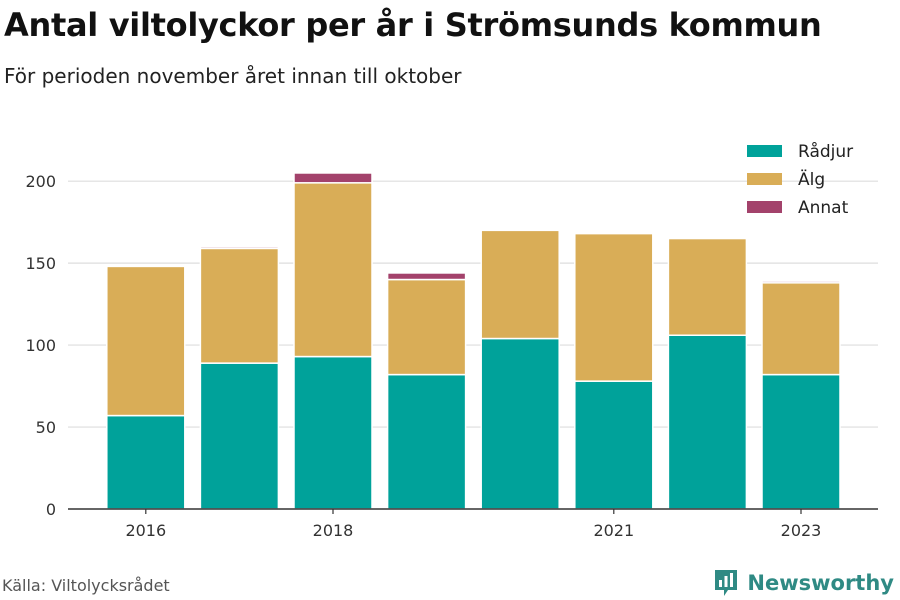  Describe the element at coordinates (333, 530) in the screenshot. I see `x-tick-label: 2018` at that location.